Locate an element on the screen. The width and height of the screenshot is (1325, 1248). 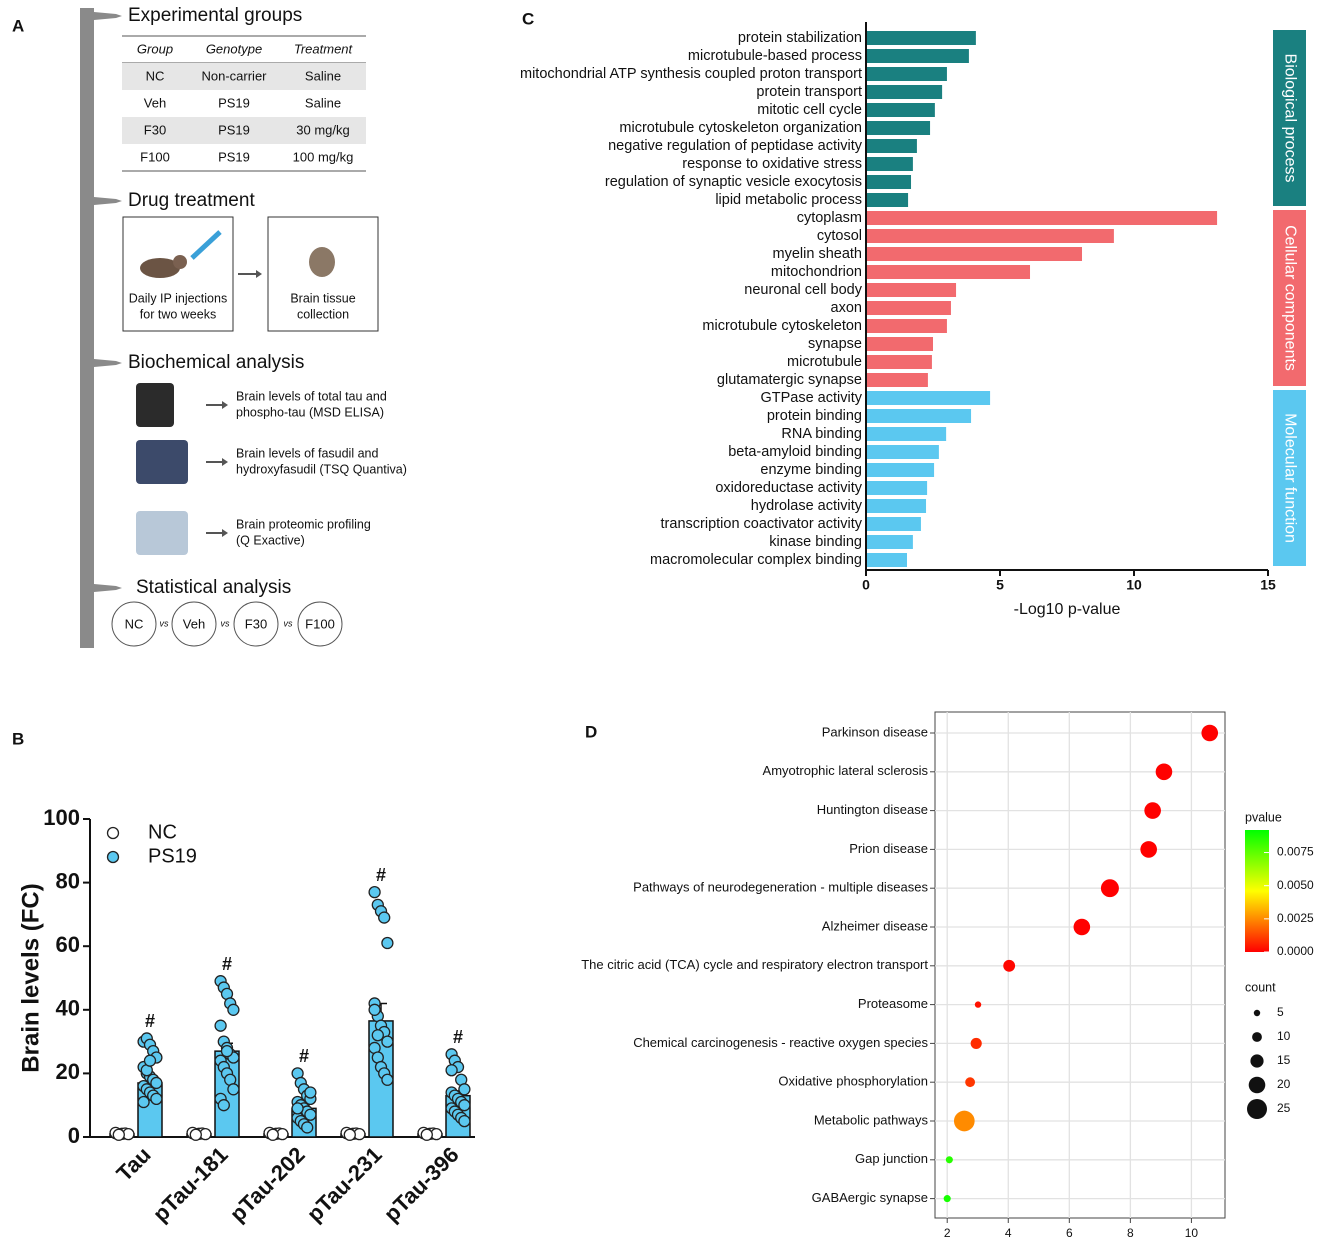
category-label: protein stabilization is located at coordinates (800, 38).